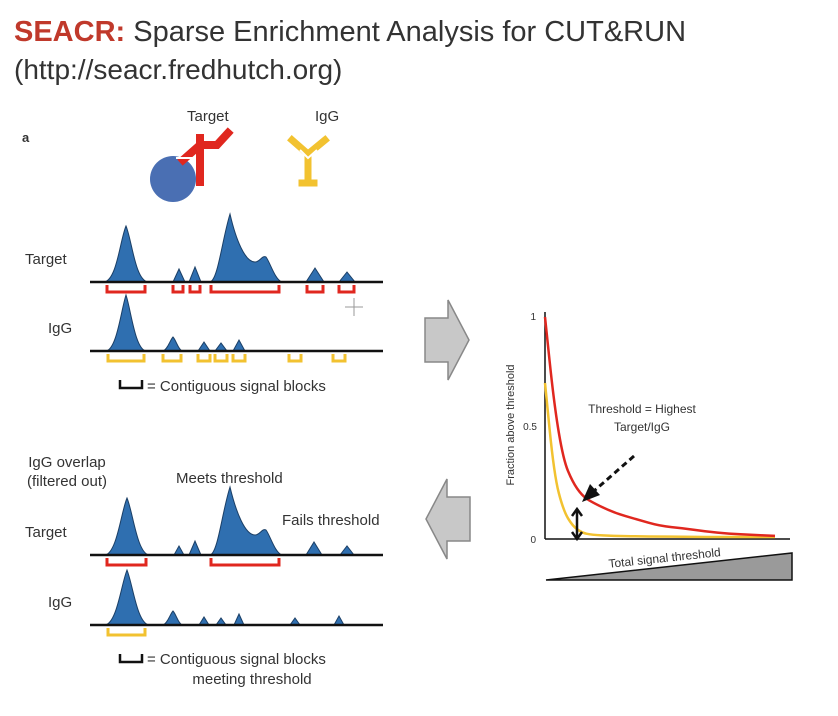 The width and height of the screenshot is (838, 716). I want to click on igg-overlap-line2: (filtered out), so click(67, 481).